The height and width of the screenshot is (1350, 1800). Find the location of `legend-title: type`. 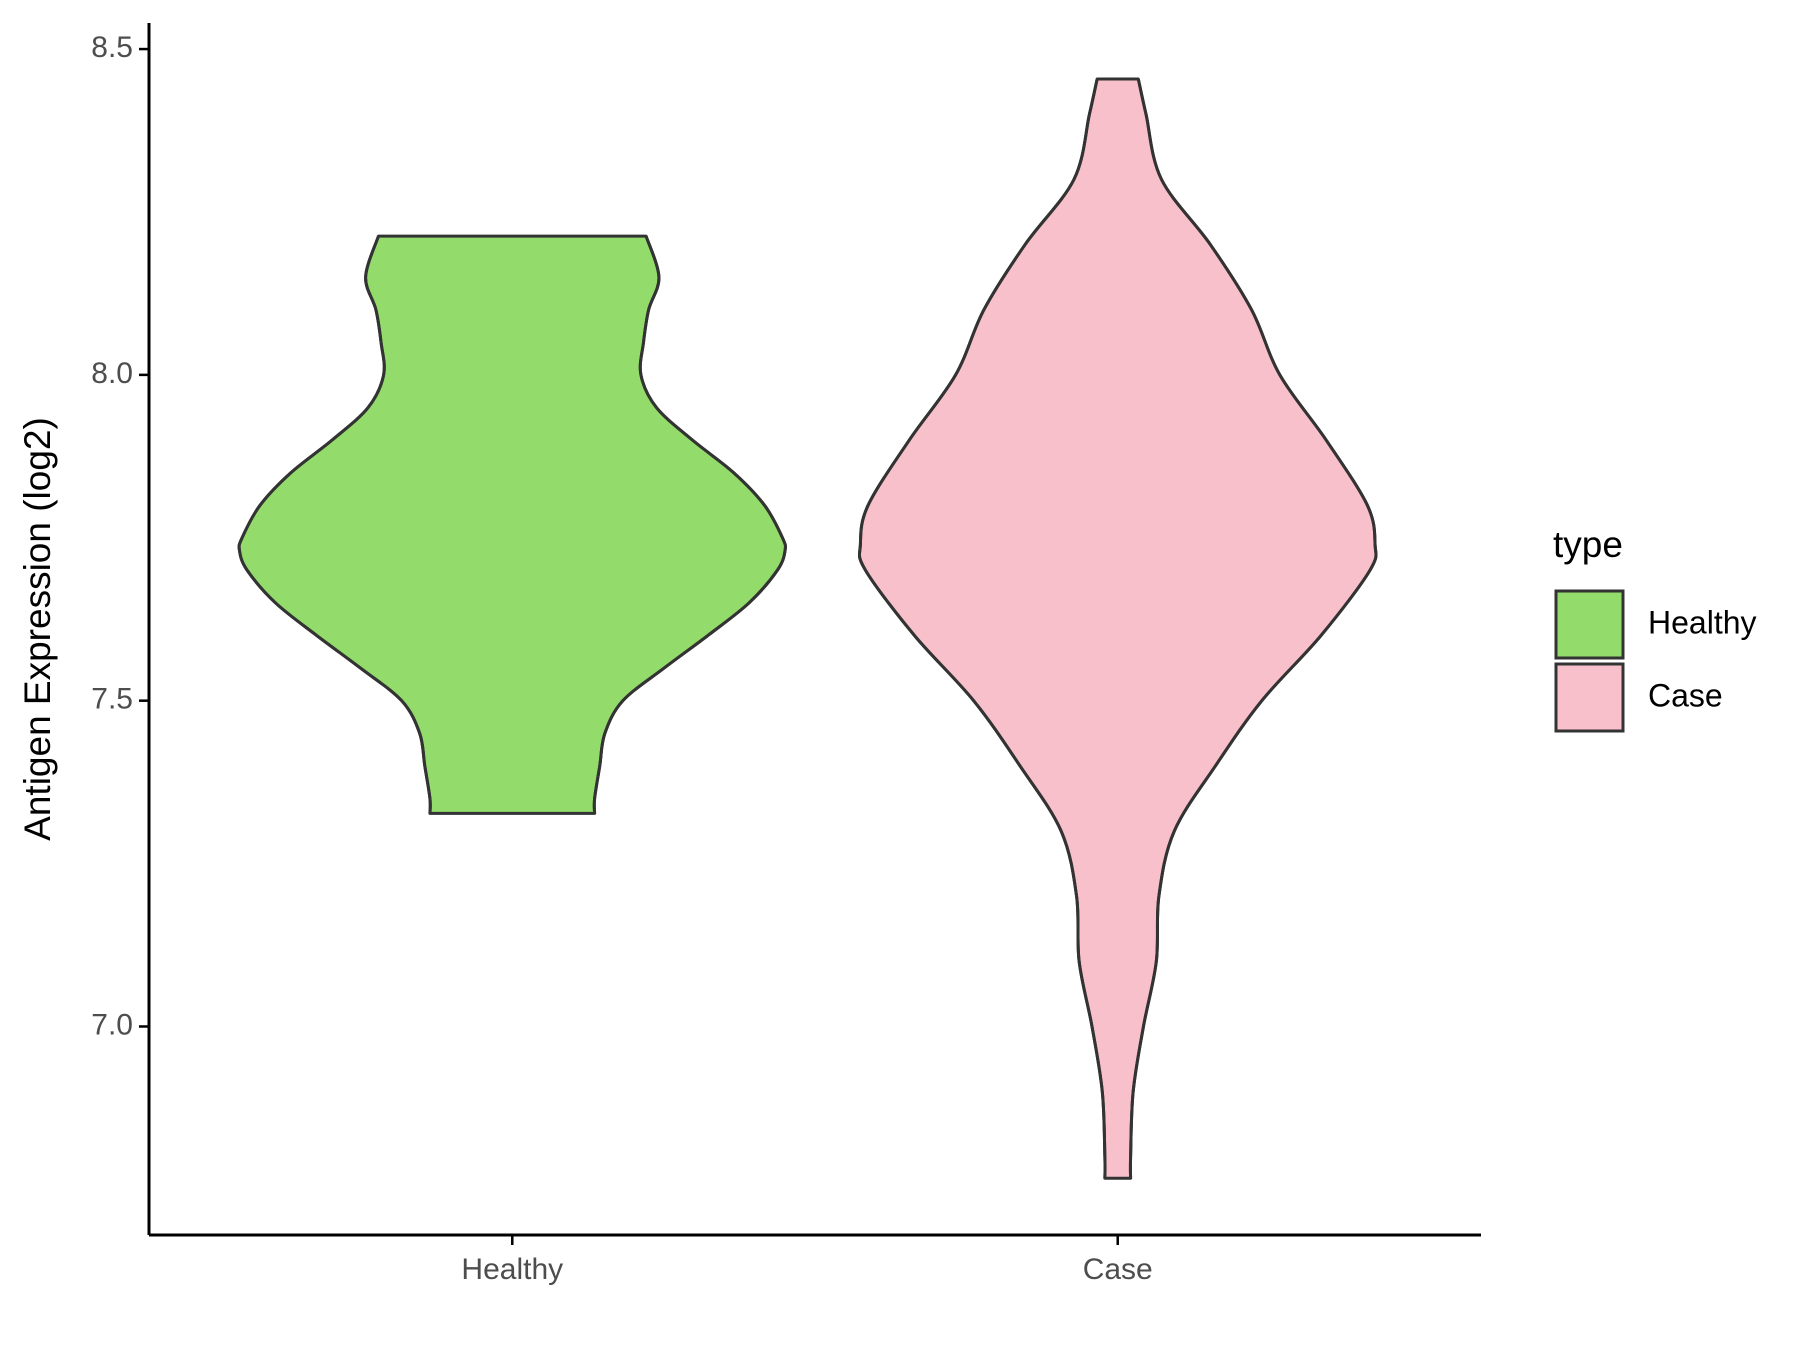

legend-title: type is located at coordinates (1588, 544).